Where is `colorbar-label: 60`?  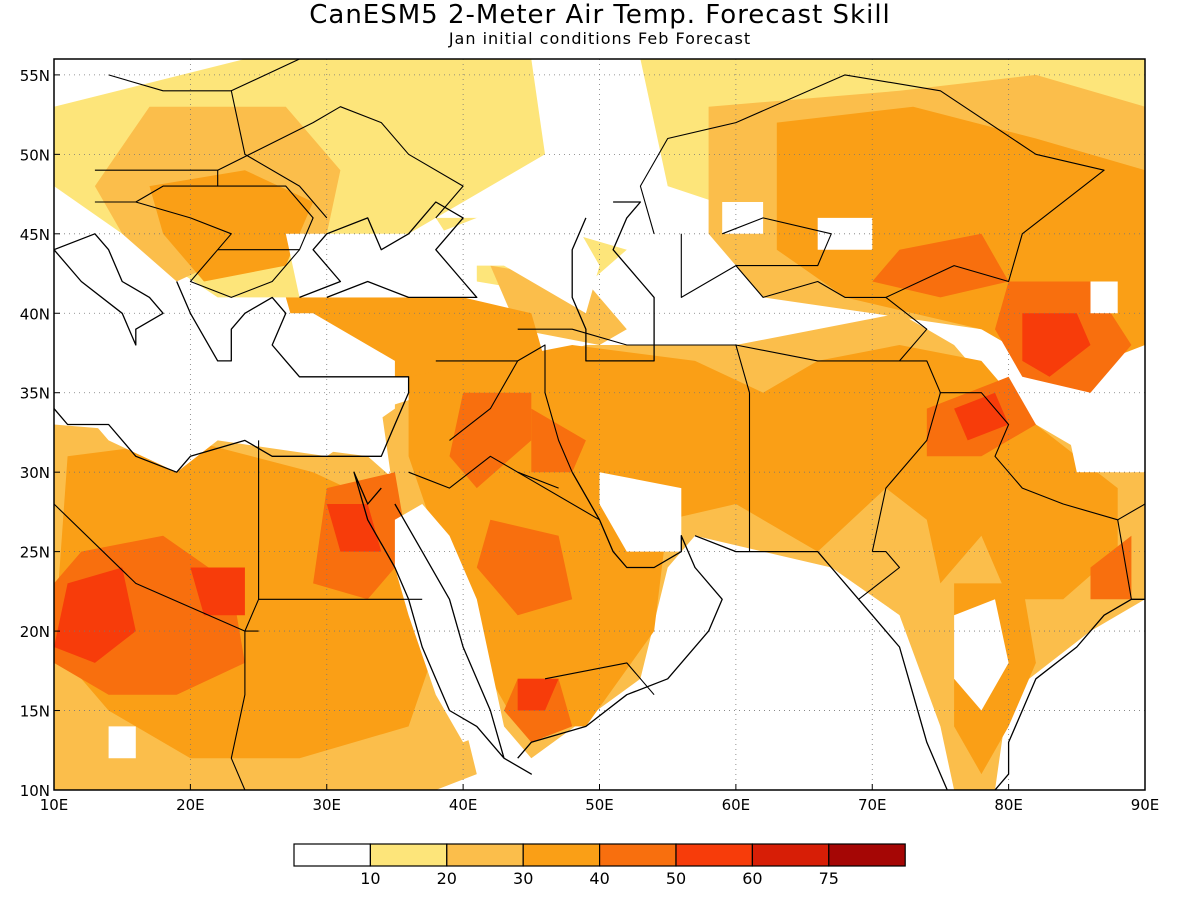
colorbar-label: 60 is located at coordinates (752, 878).